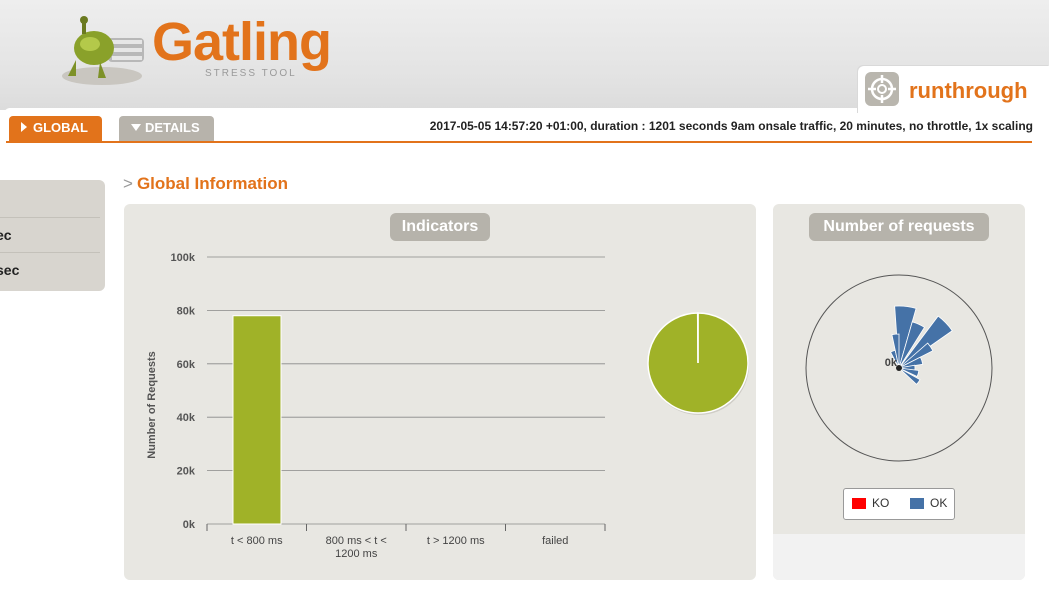  I want to click on brand-name: Gatling, so click(242, 42).